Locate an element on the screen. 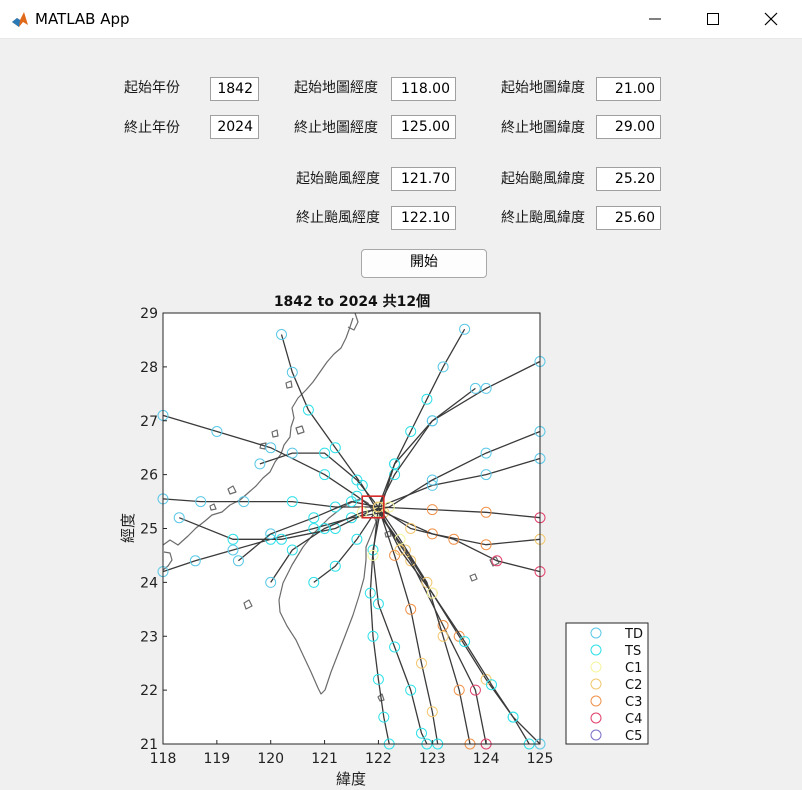 The width and height of the screenshot is (802, 790). y-tick-label: 21 is located at coordinates (149, 745).